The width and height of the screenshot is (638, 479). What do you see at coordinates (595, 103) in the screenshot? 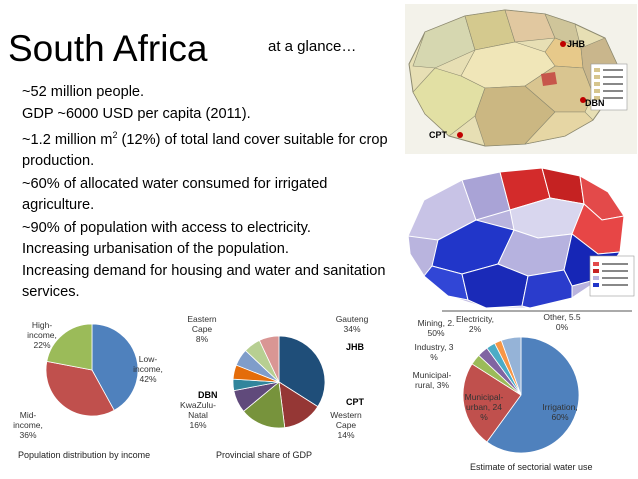
I see `map-label-dbn: DBN` at bounding box center [595, 103].